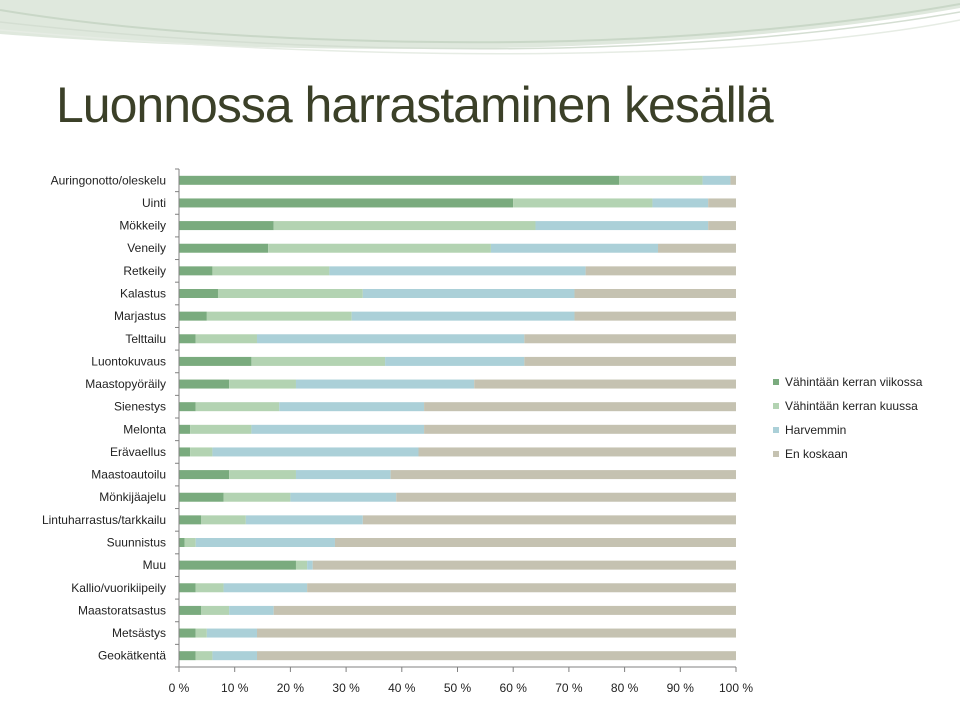 This screenshot has height=716, width=960. Describe the element at coordinates (108, 180) in the screenshot. I see `category-label: Auringonotto/oleskelu` at that location.